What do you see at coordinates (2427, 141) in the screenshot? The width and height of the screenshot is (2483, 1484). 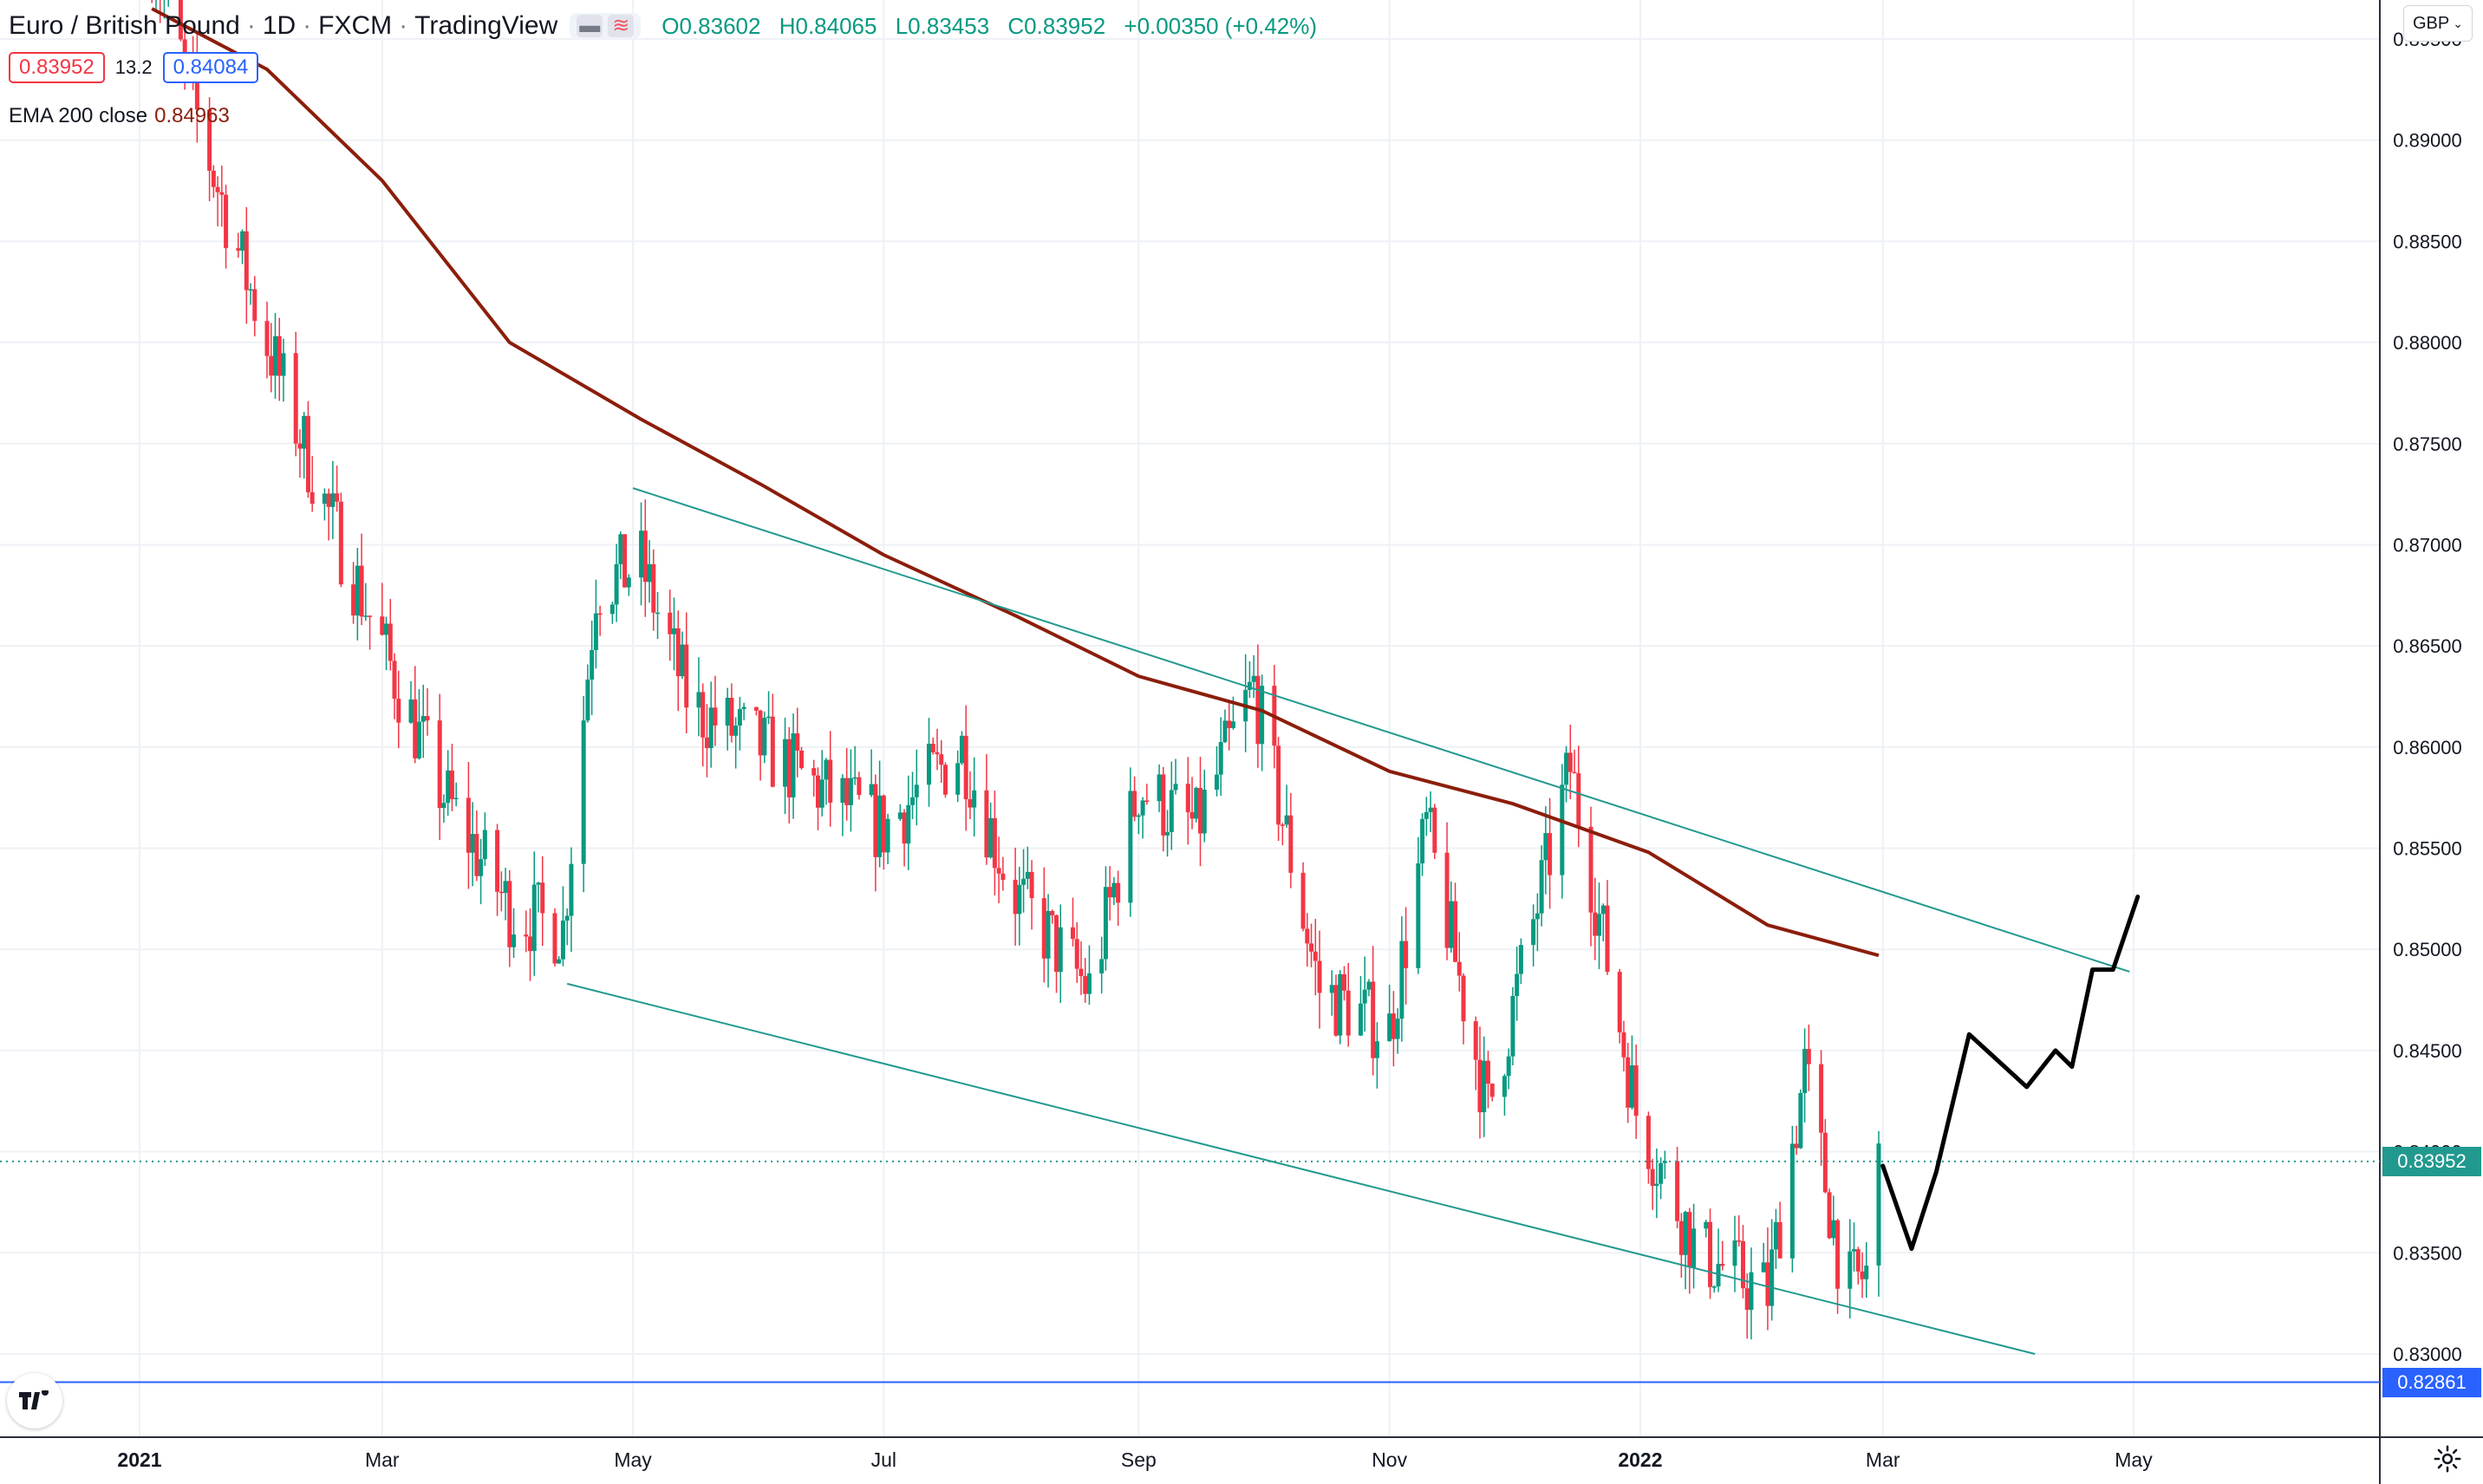 I see `y-tick-label: 0.89000` at bounding box center [2427, 141].